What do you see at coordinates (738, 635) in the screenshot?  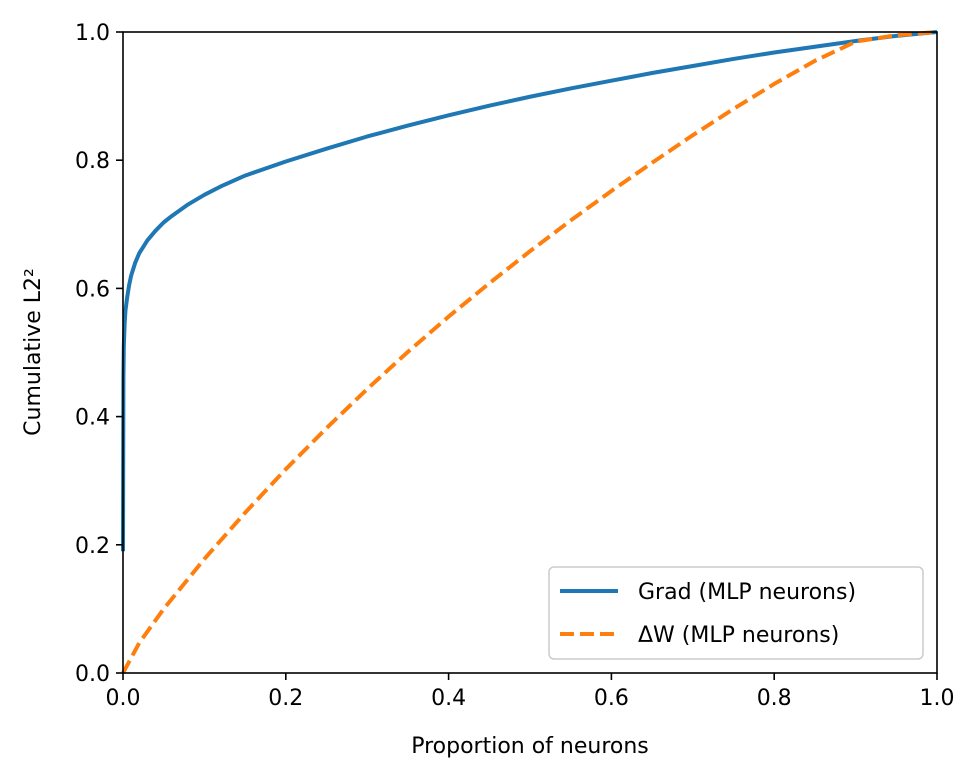 I see `legend-label-delta-w: ΔW (MLP neurons)` at bounding box center [738, 635].